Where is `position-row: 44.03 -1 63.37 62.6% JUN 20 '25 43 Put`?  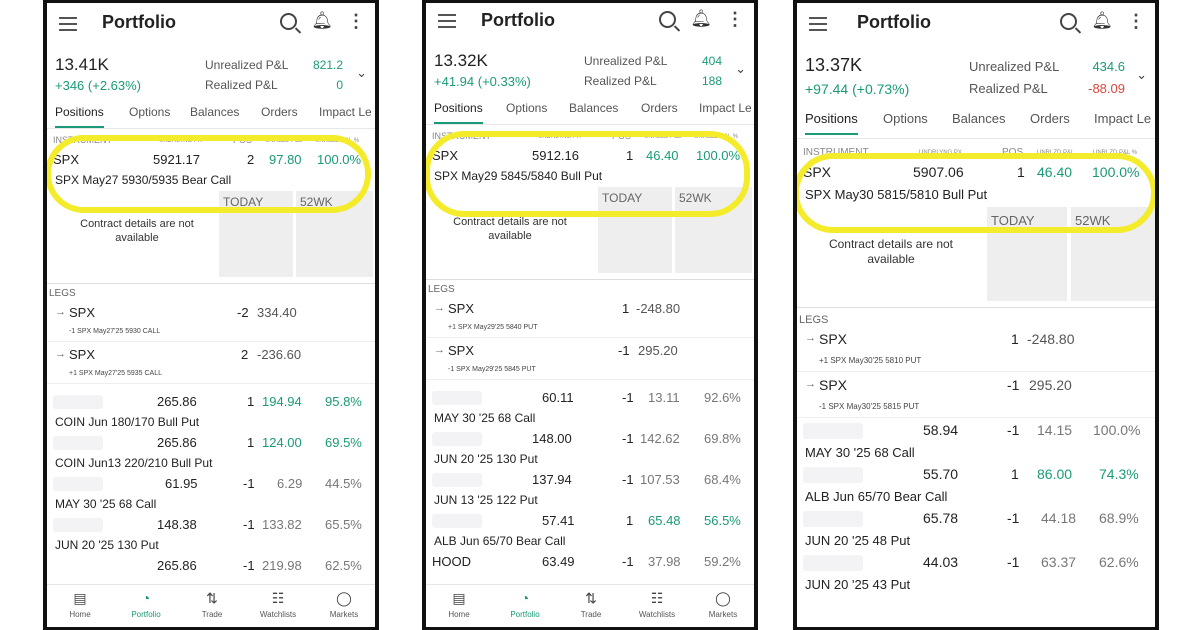
position-row: 44.03 -1 63.37 62.6% JUN 20 '25 43 Put is located at coordinates (976, 573).